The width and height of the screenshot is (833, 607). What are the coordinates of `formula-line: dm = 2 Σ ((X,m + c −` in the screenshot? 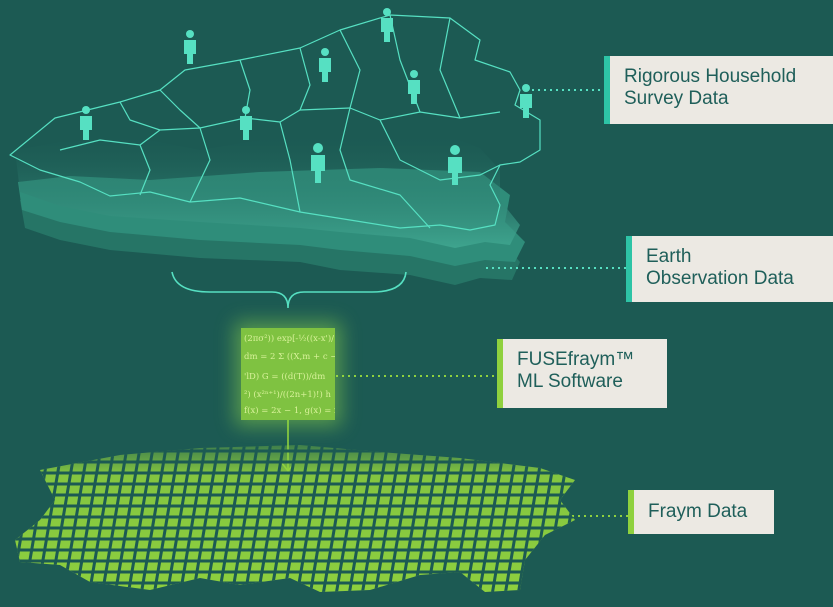 It's located at (289, 357).